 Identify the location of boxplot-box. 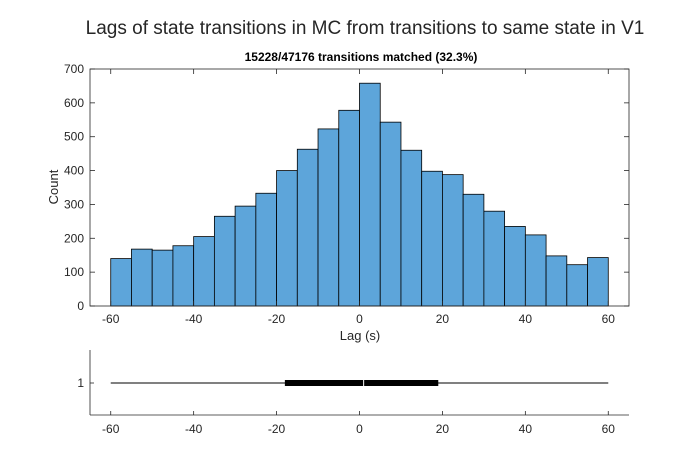
(361, 383).